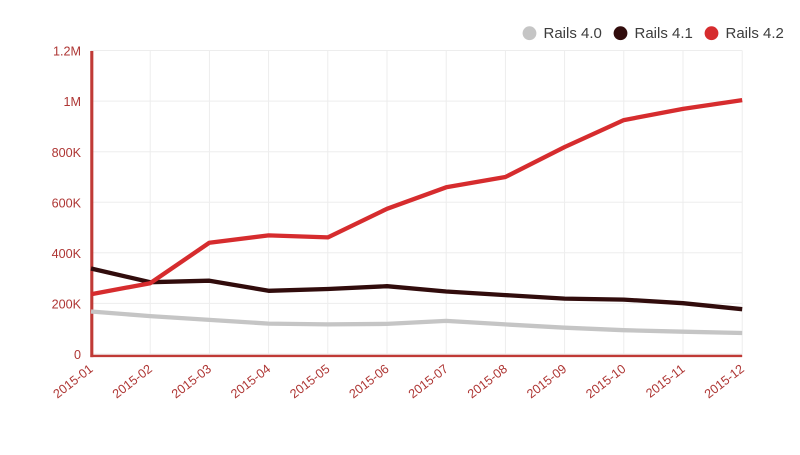 The height and width of the screenshot is (455, 800). Describe the element at coordinates (77, 355) in the screenshot. I see `svg-text: 0` at that location.